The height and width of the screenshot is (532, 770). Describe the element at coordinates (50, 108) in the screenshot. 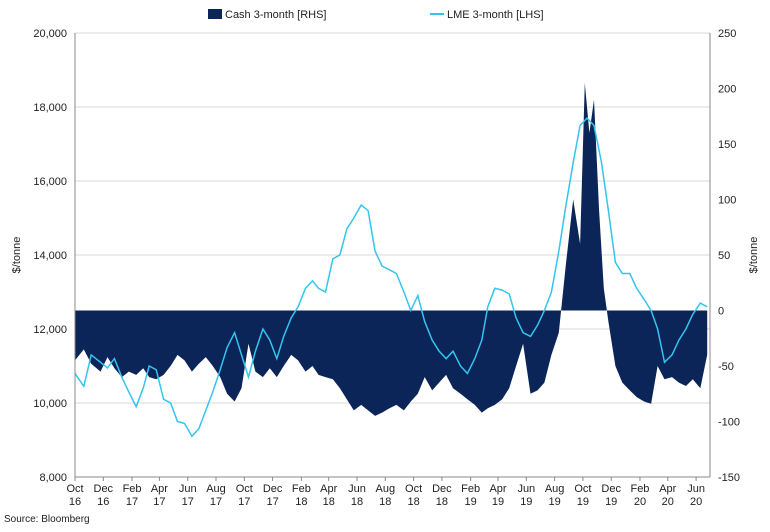

I see `y-left-tick-label: 18,000` at that location.